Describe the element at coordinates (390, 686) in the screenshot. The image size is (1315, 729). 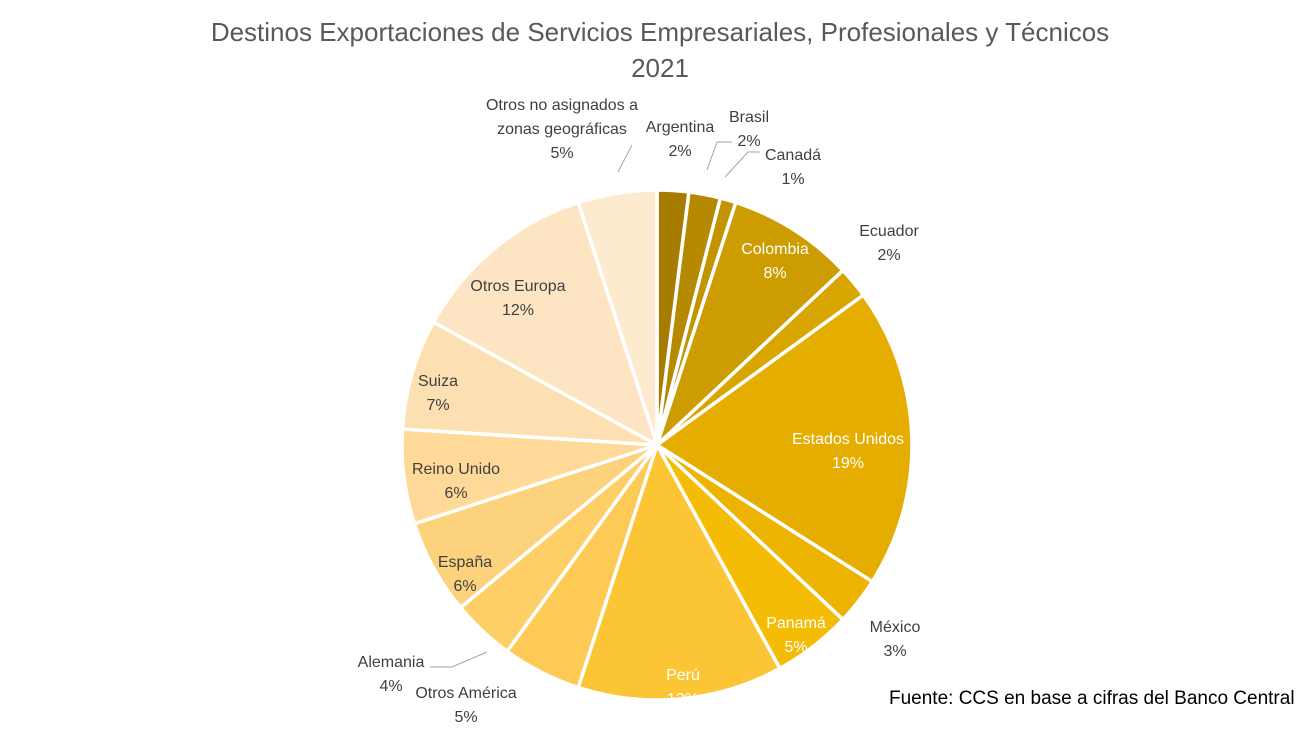
I see `slice-value-label: 4%` at that location.